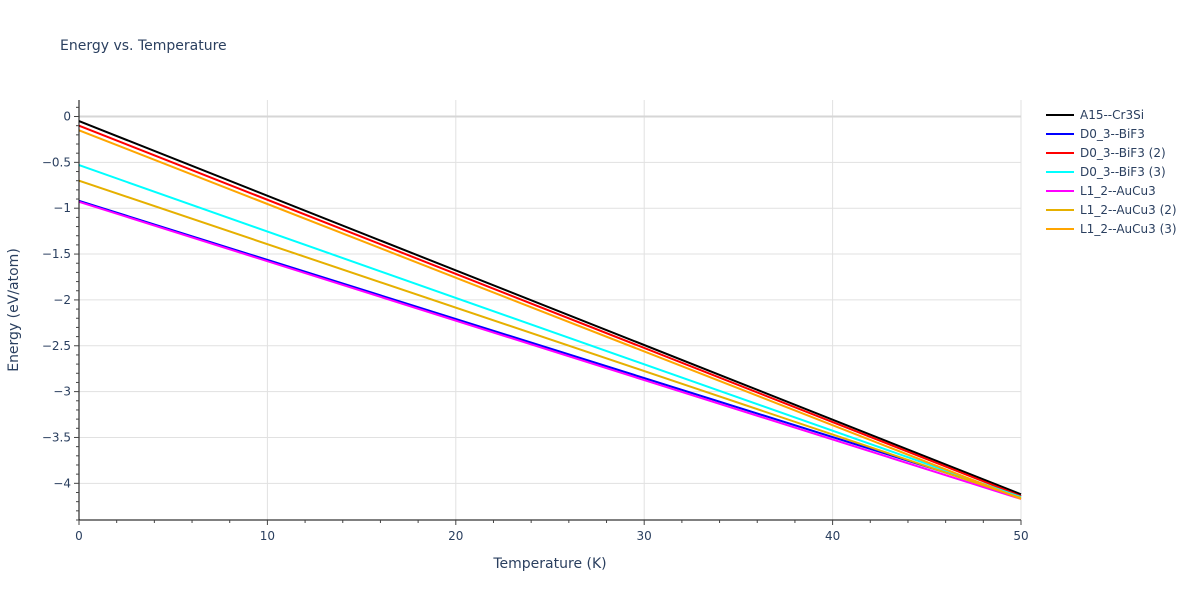 Image resolution: width=1200 pixels, height=604 pixels. I want to click on x-tick-label: 50, so click(1020, 536).